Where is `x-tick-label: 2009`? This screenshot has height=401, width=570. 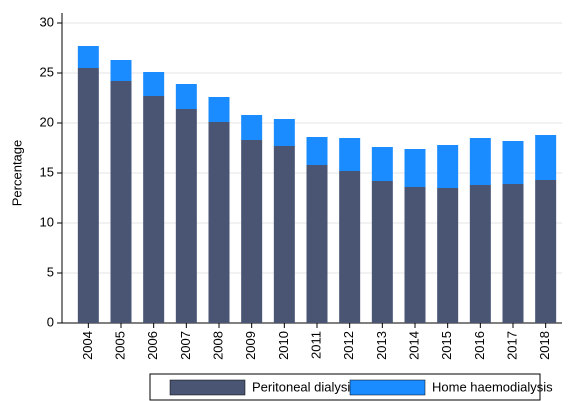 x-tick-label: 2009 is located at coordinates (250, 345).